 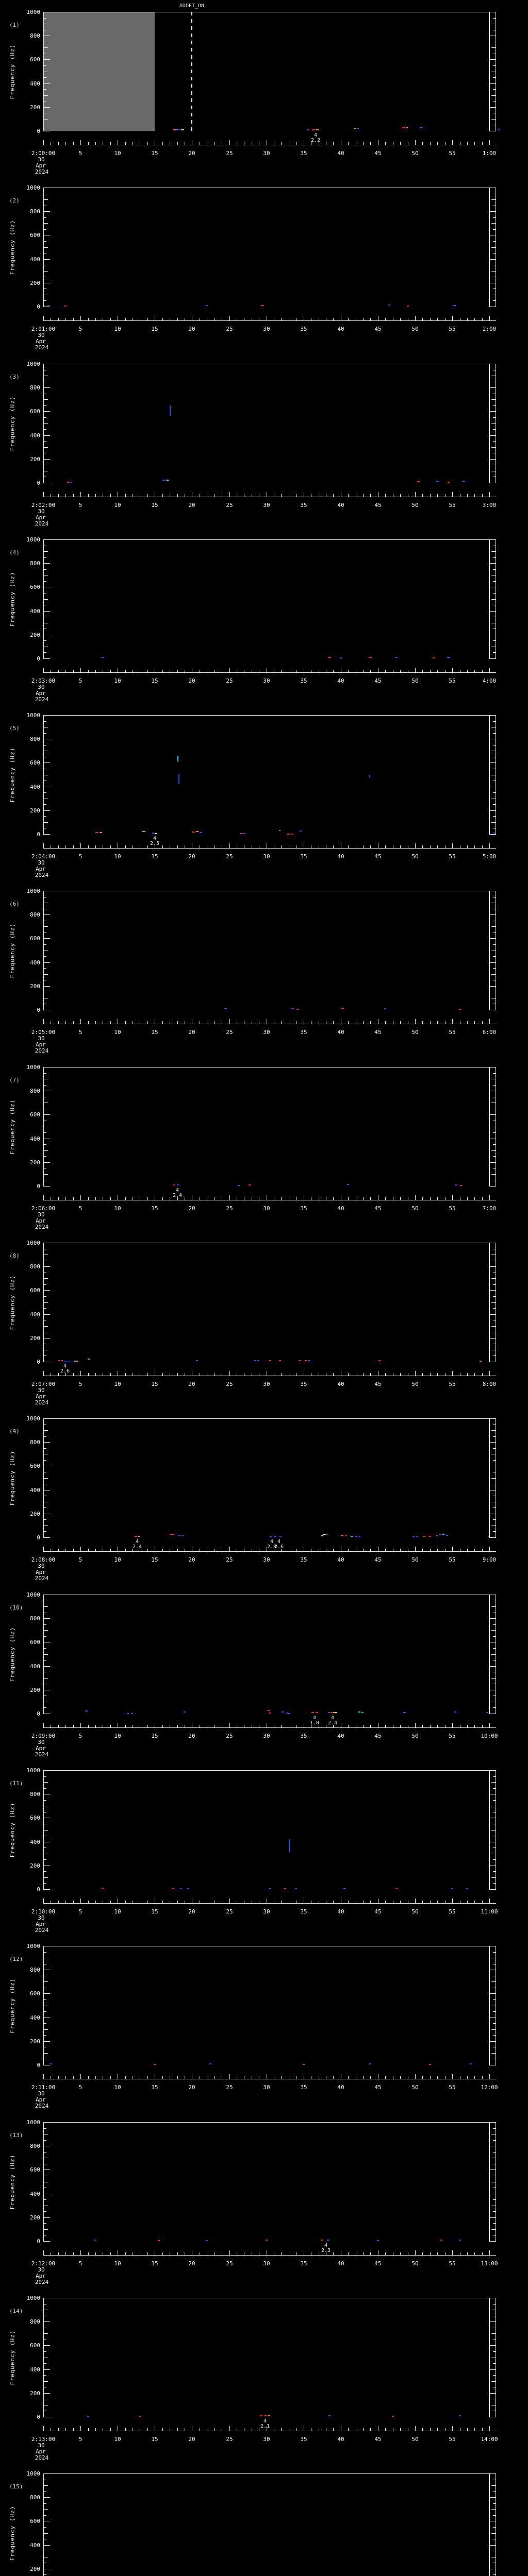 What do you see at coordinates (303, 1736) in the screenshot?
I see `x-tick-label: 35` at bounding box center [303, 1736].